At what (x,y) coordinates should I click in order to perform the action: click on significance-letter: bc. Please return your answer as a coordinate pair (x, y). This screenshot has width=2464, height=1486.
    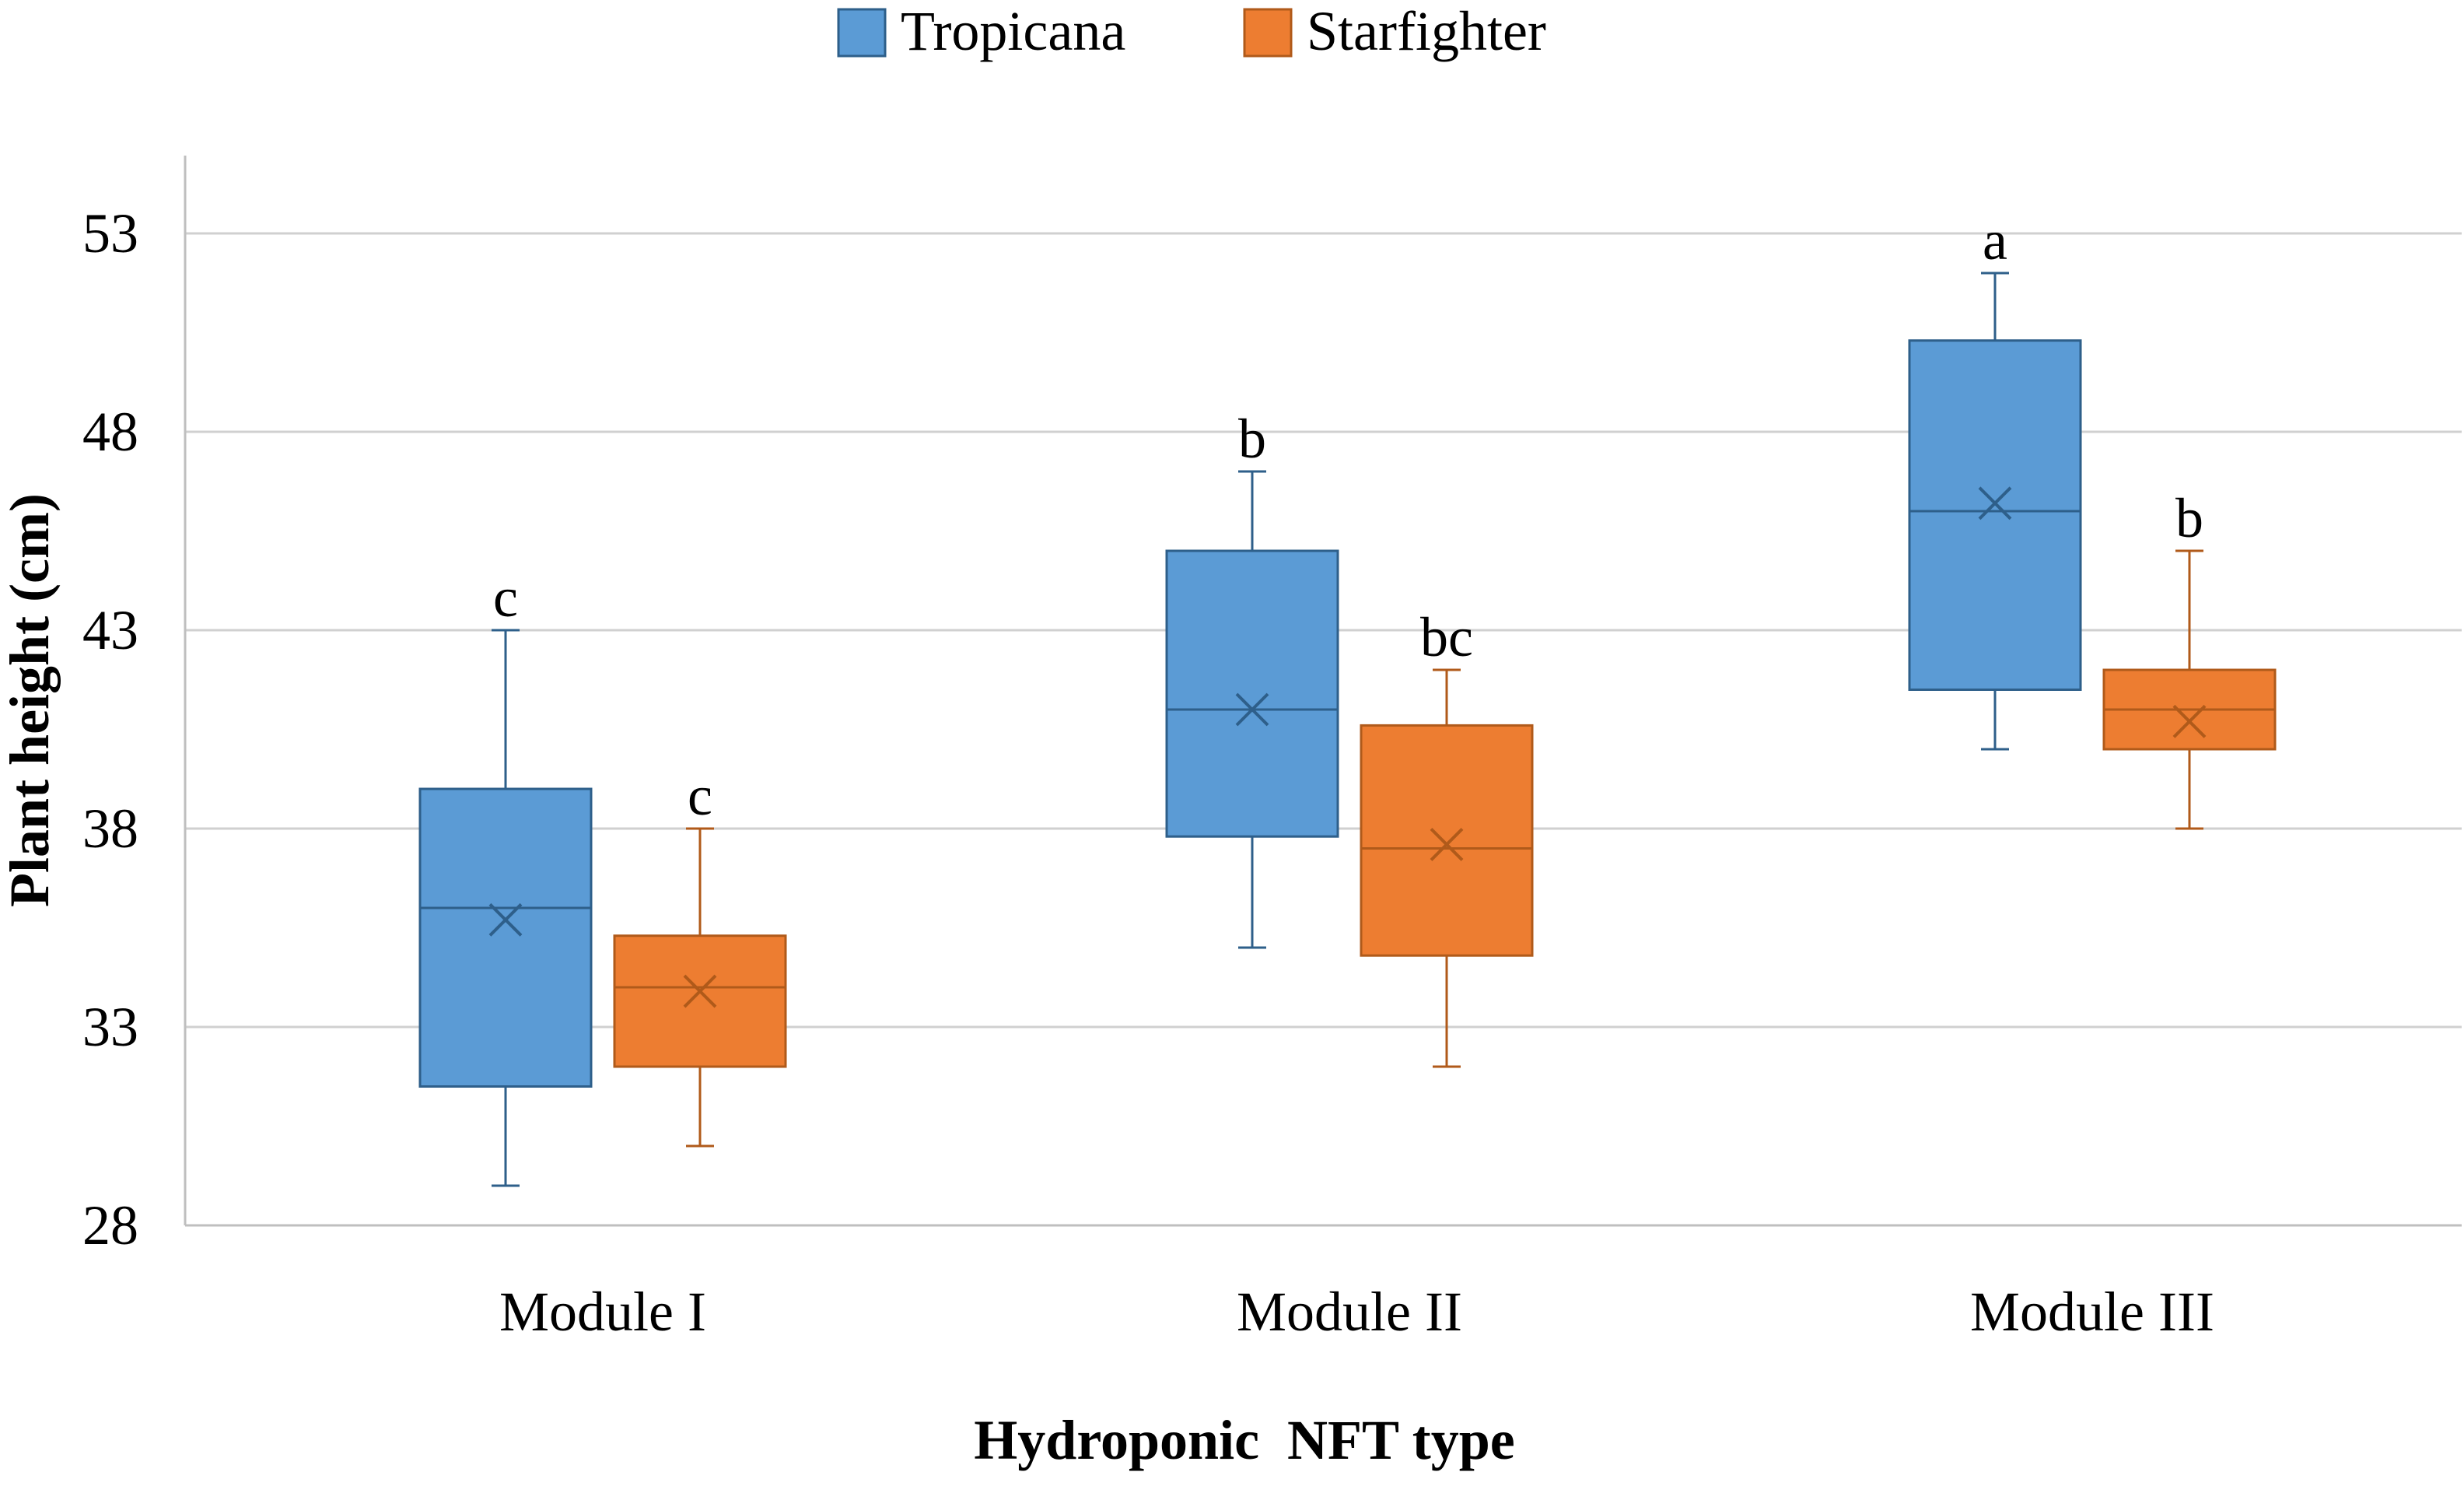
    Looking at the image, I should click on (1447, 637).